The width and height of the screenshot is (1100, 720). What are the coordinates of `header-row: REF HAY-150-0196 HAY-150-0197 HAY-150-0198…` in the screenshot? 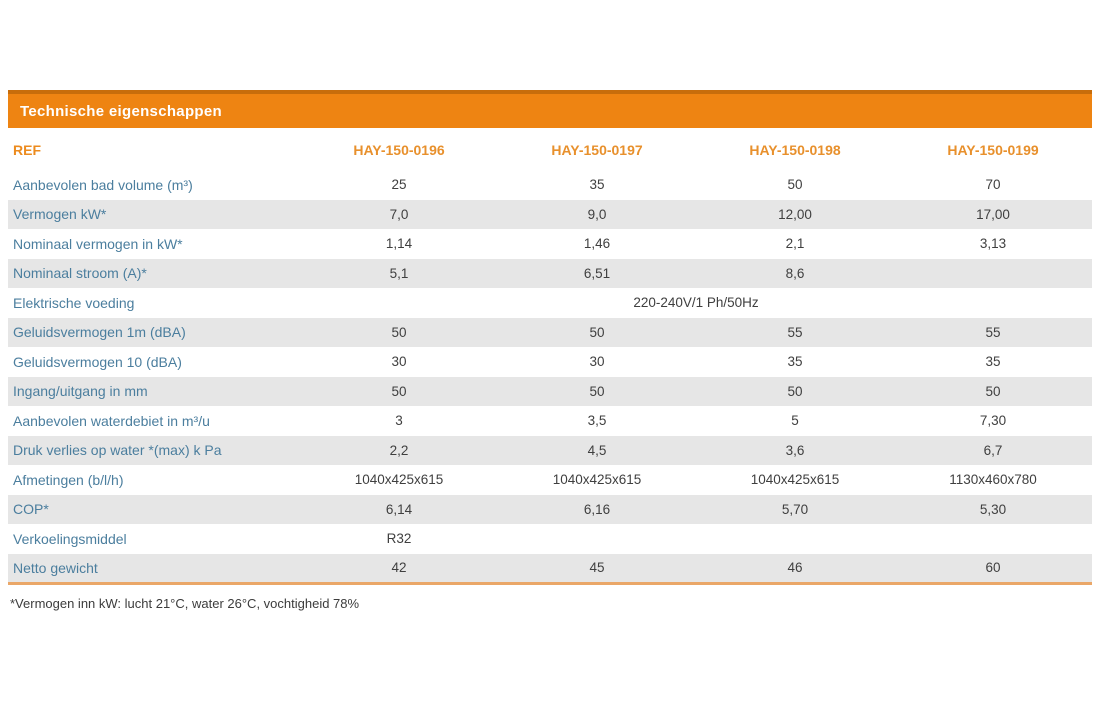 It's located at (550, 150).